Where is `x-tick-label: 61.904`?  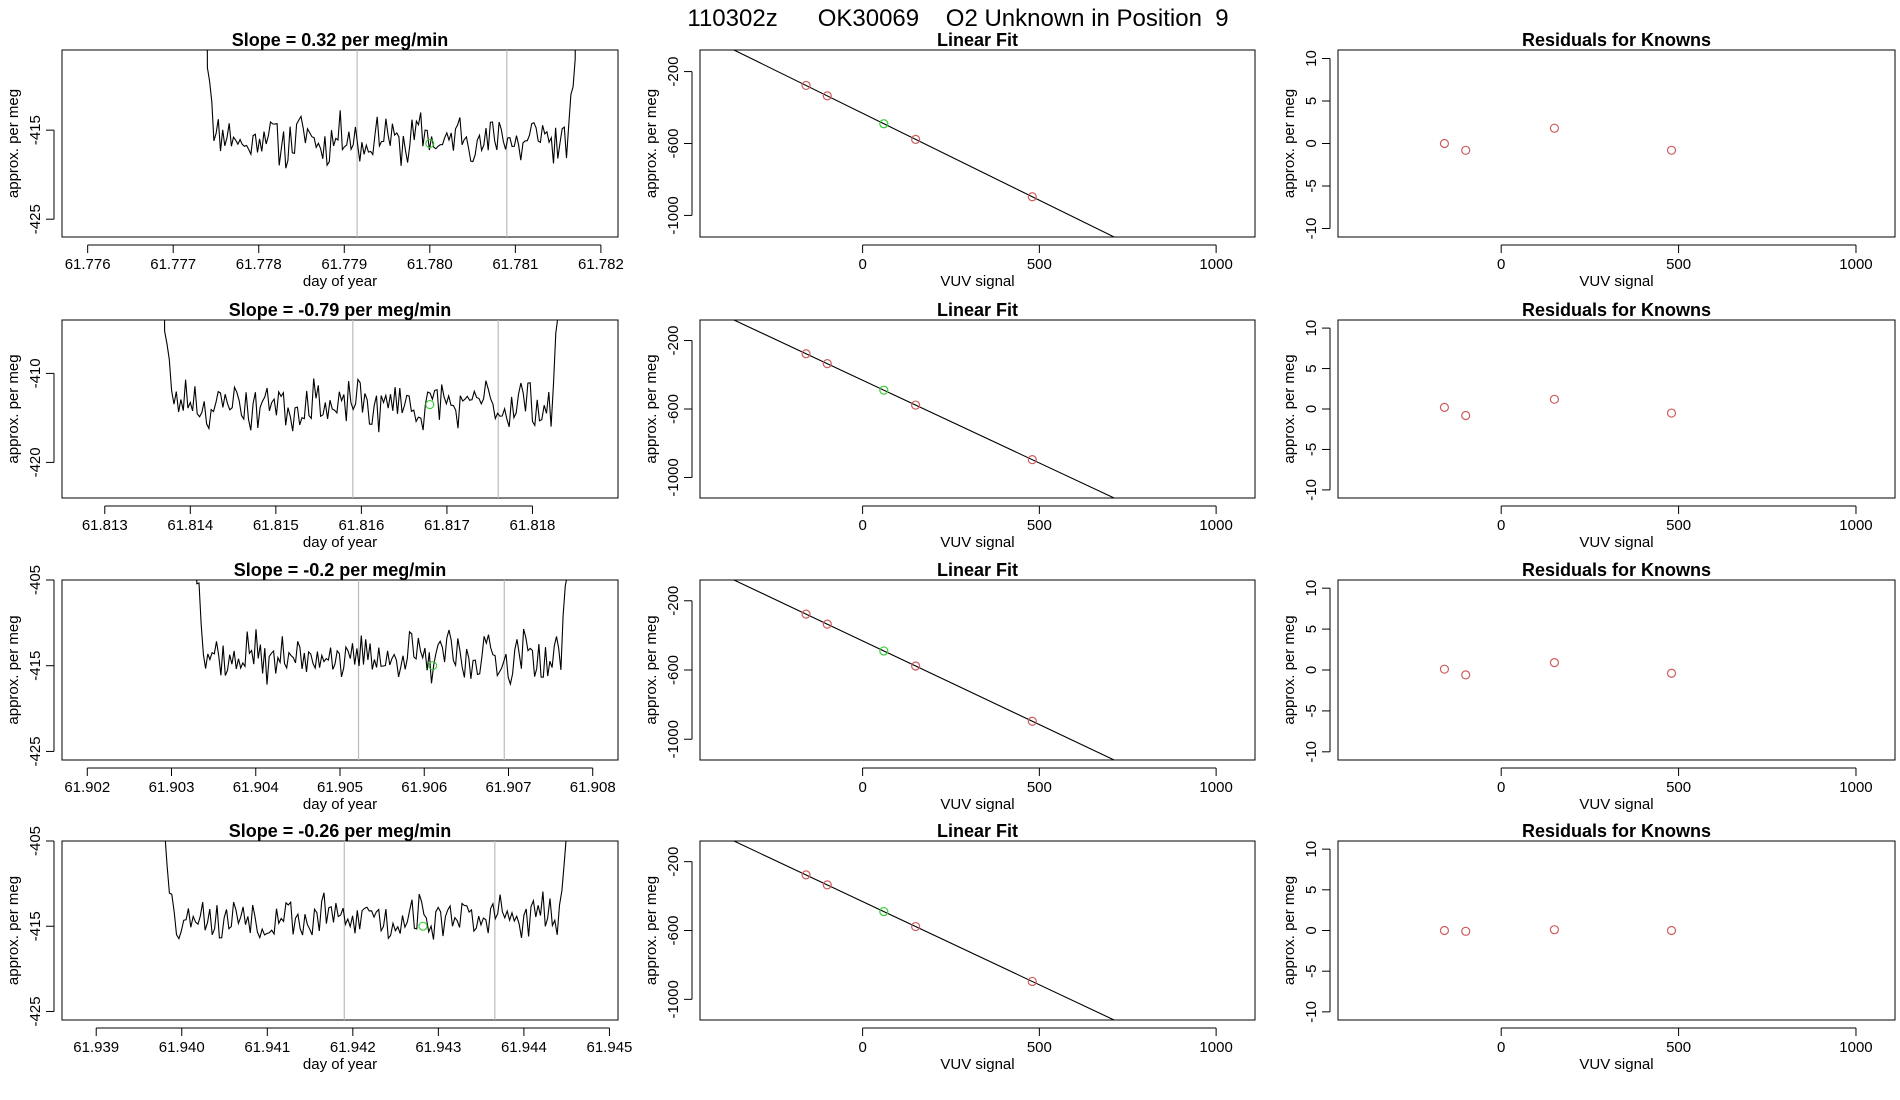
x-tick-label: 61.904 is located at coordinates (256, 787).